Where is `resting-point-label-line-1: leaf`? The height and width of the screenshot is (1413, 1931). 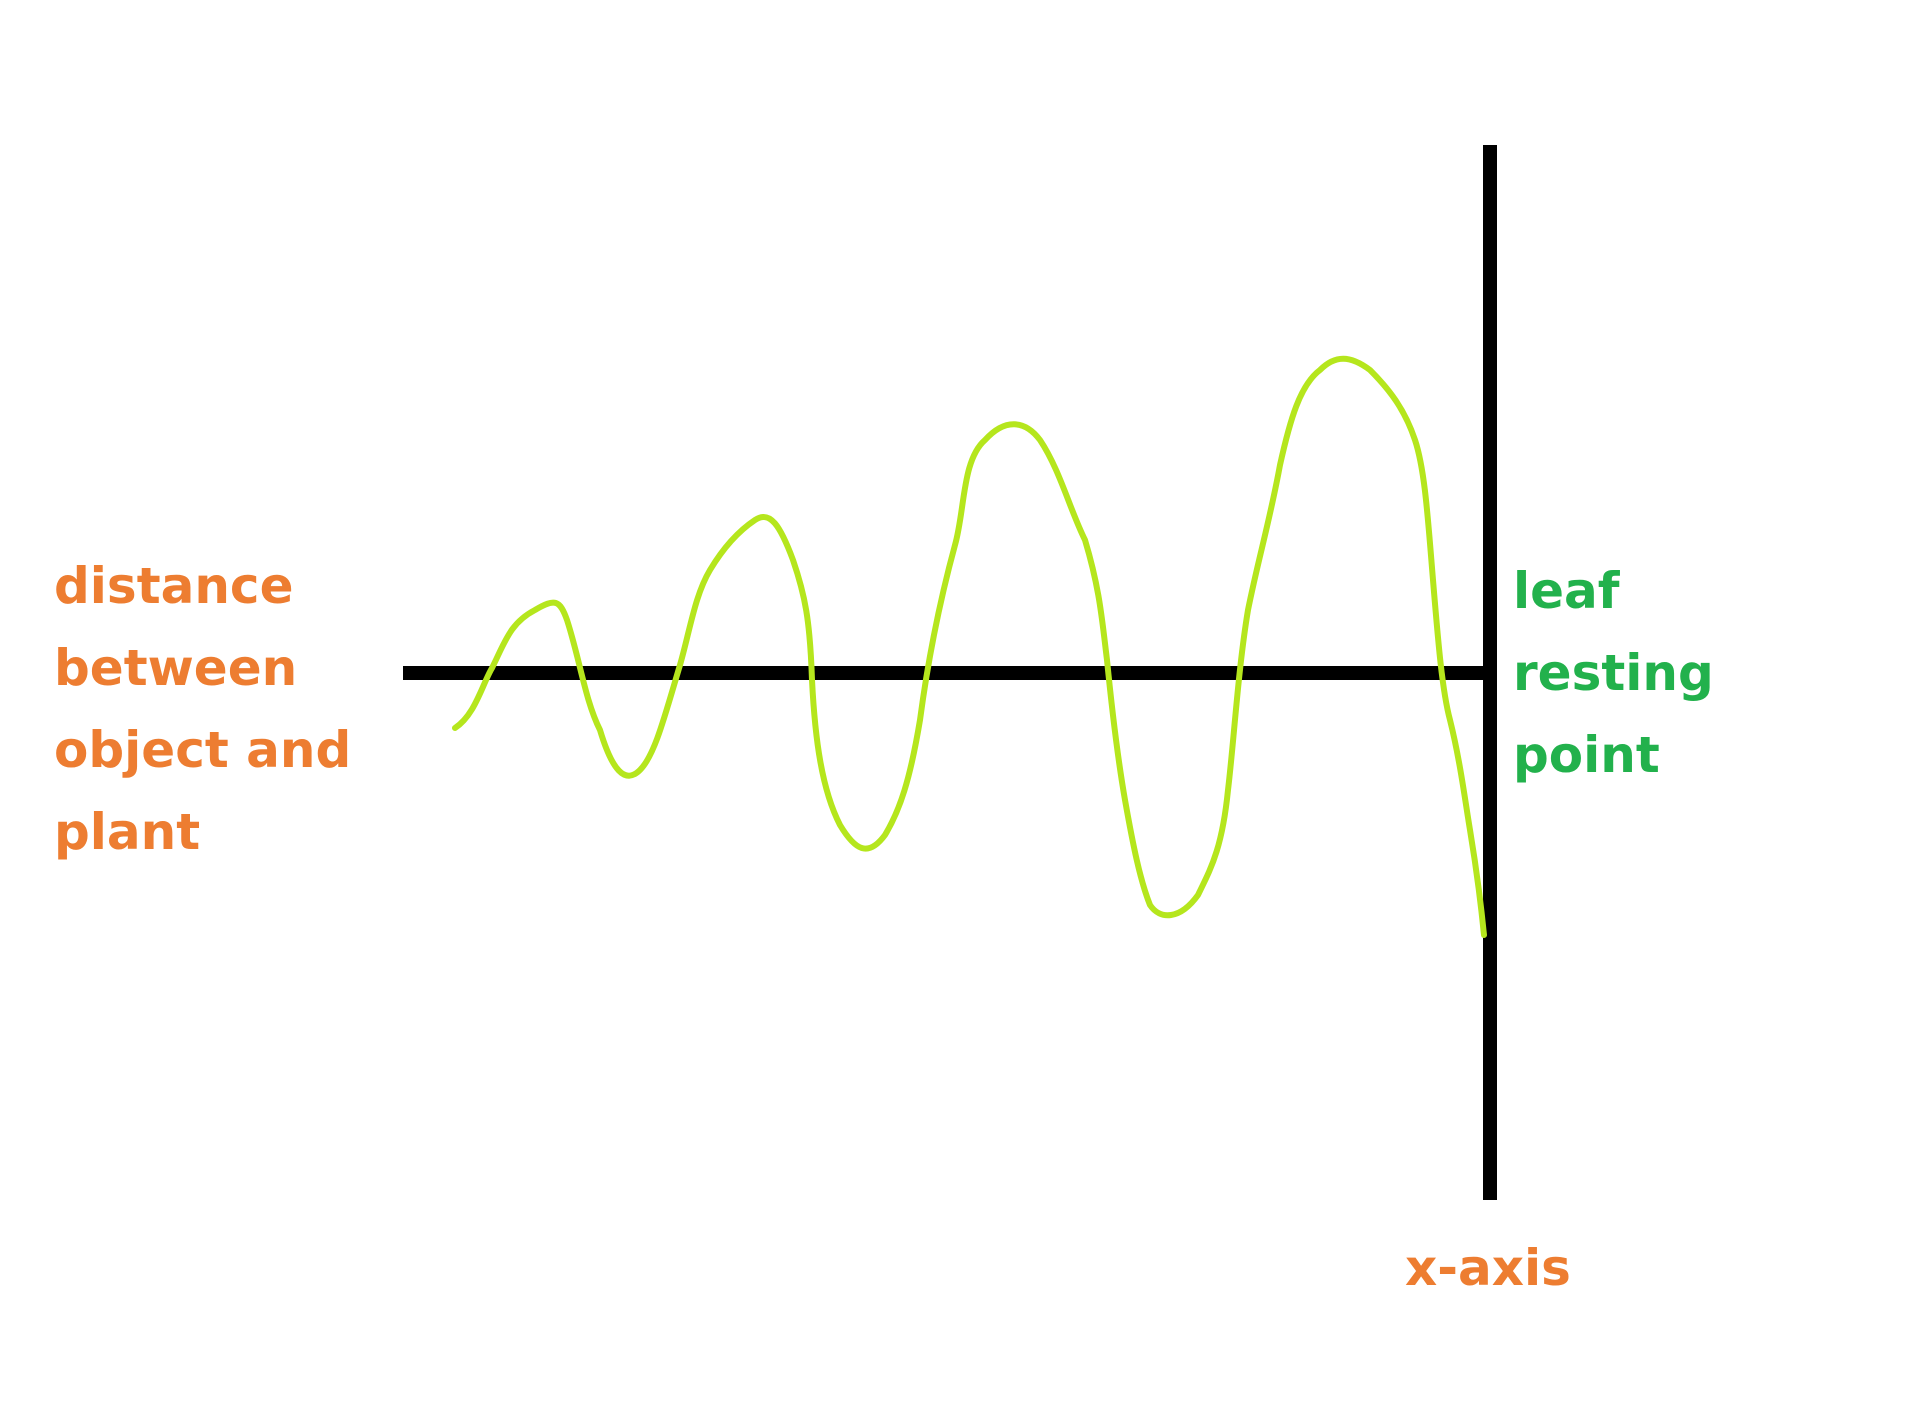 resting-point-label-line-1: leaf is located at coordinates (1566, 591).